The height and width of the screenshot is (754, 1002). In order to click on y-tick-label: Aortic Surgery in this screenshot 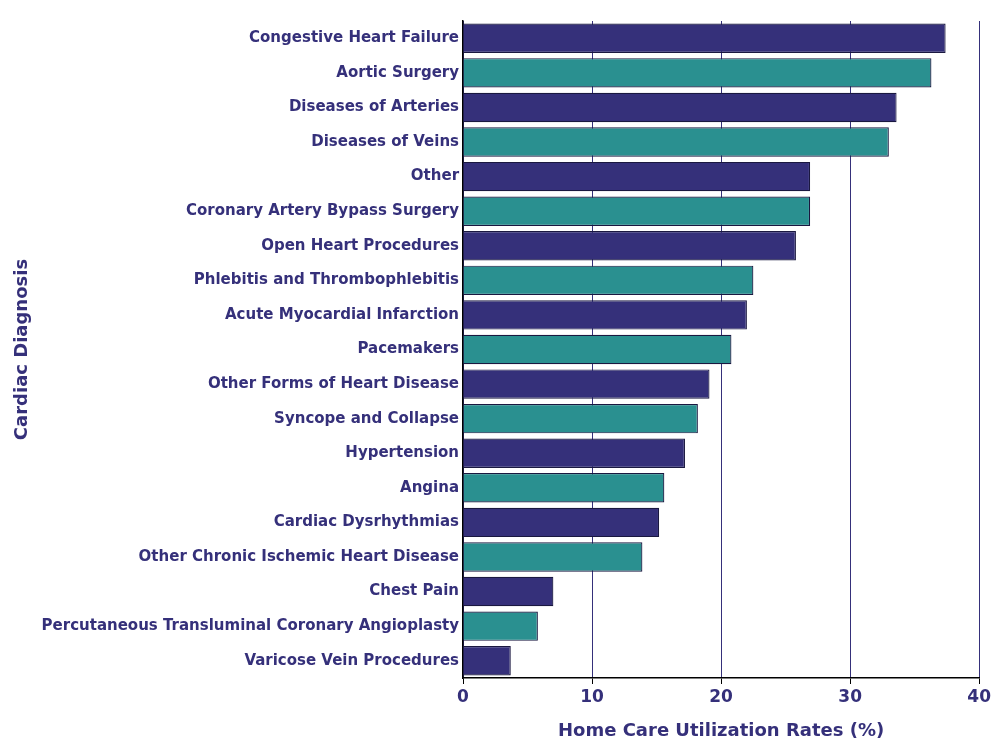, I will do `click(398, 71)`.